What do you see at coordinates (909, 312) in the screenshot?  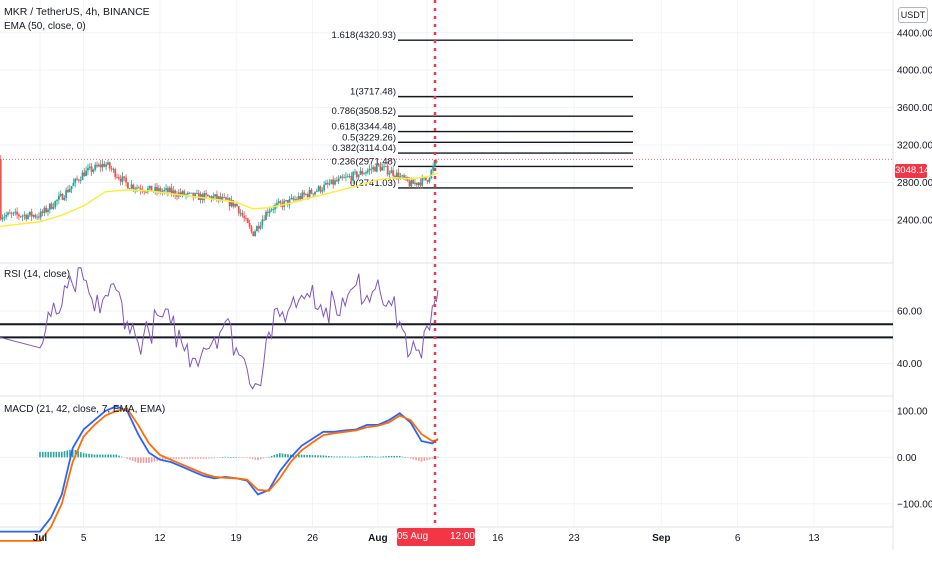 I see `y-tick-label: 60.00` at bounding box center [909, 312].